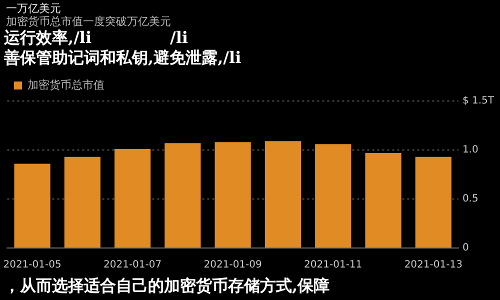 The height and width of the screenshot is (300, 500). What do you see at coordinates (33, 8) in the screenshot?
I see `chart-title: 一万亿美元` at bounding box center [33, 8].